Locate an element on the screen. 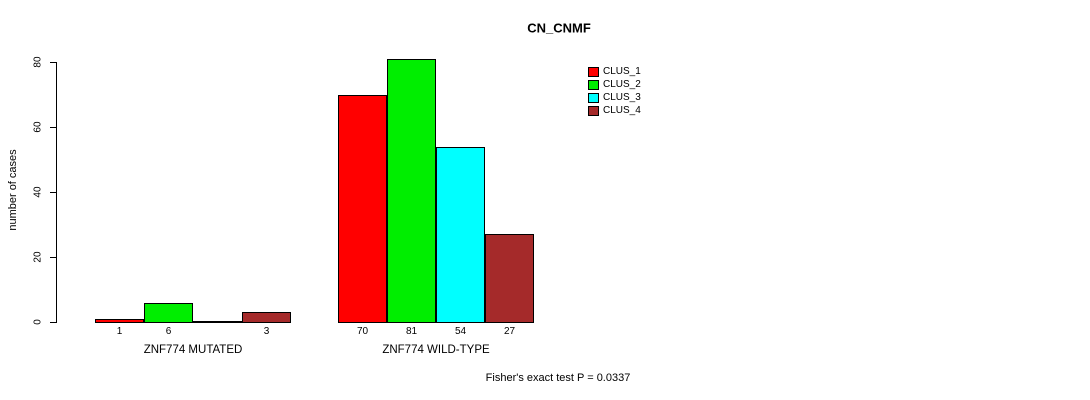 The image size is (1090, 400). x-group-label: ZNF774 WILD-TYPE is located at coordinates (436, 350).